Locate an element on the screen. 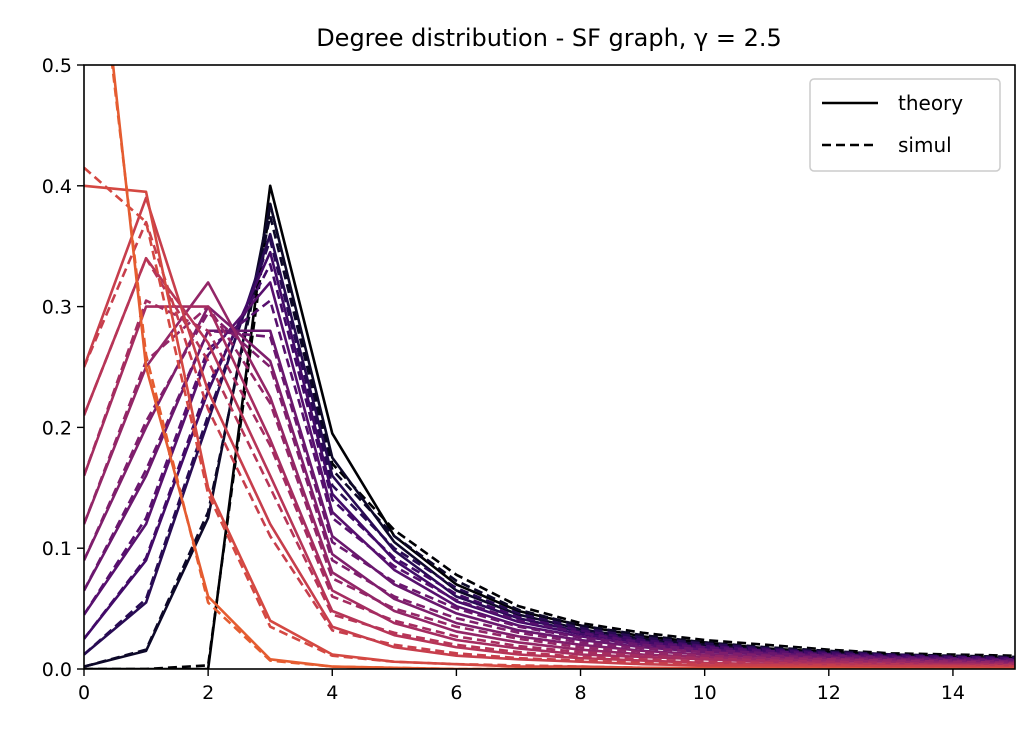  x-axis: 0 2 4 6 8 10 12 14 is located at coordinates (521, 686).